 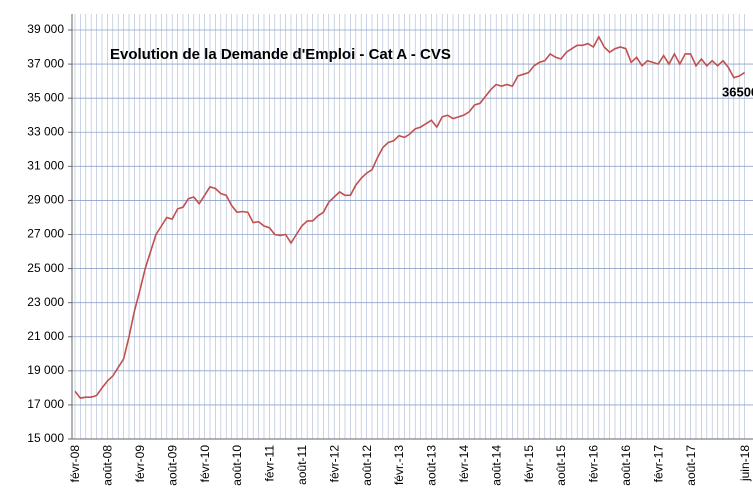 What do you see at coordinates (45, 29) in the screenshot?
I see `y-tick-label: 39 000` at bounding box center [45, 29].